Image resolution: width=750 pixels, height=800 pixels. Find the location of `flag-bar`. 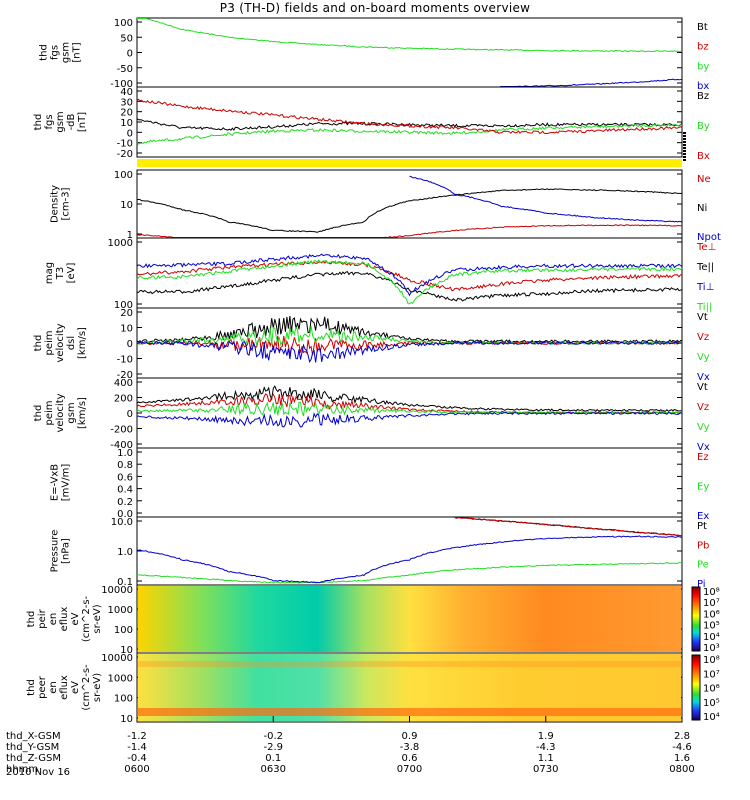

flag-bar is located at coordinates (409, 163).